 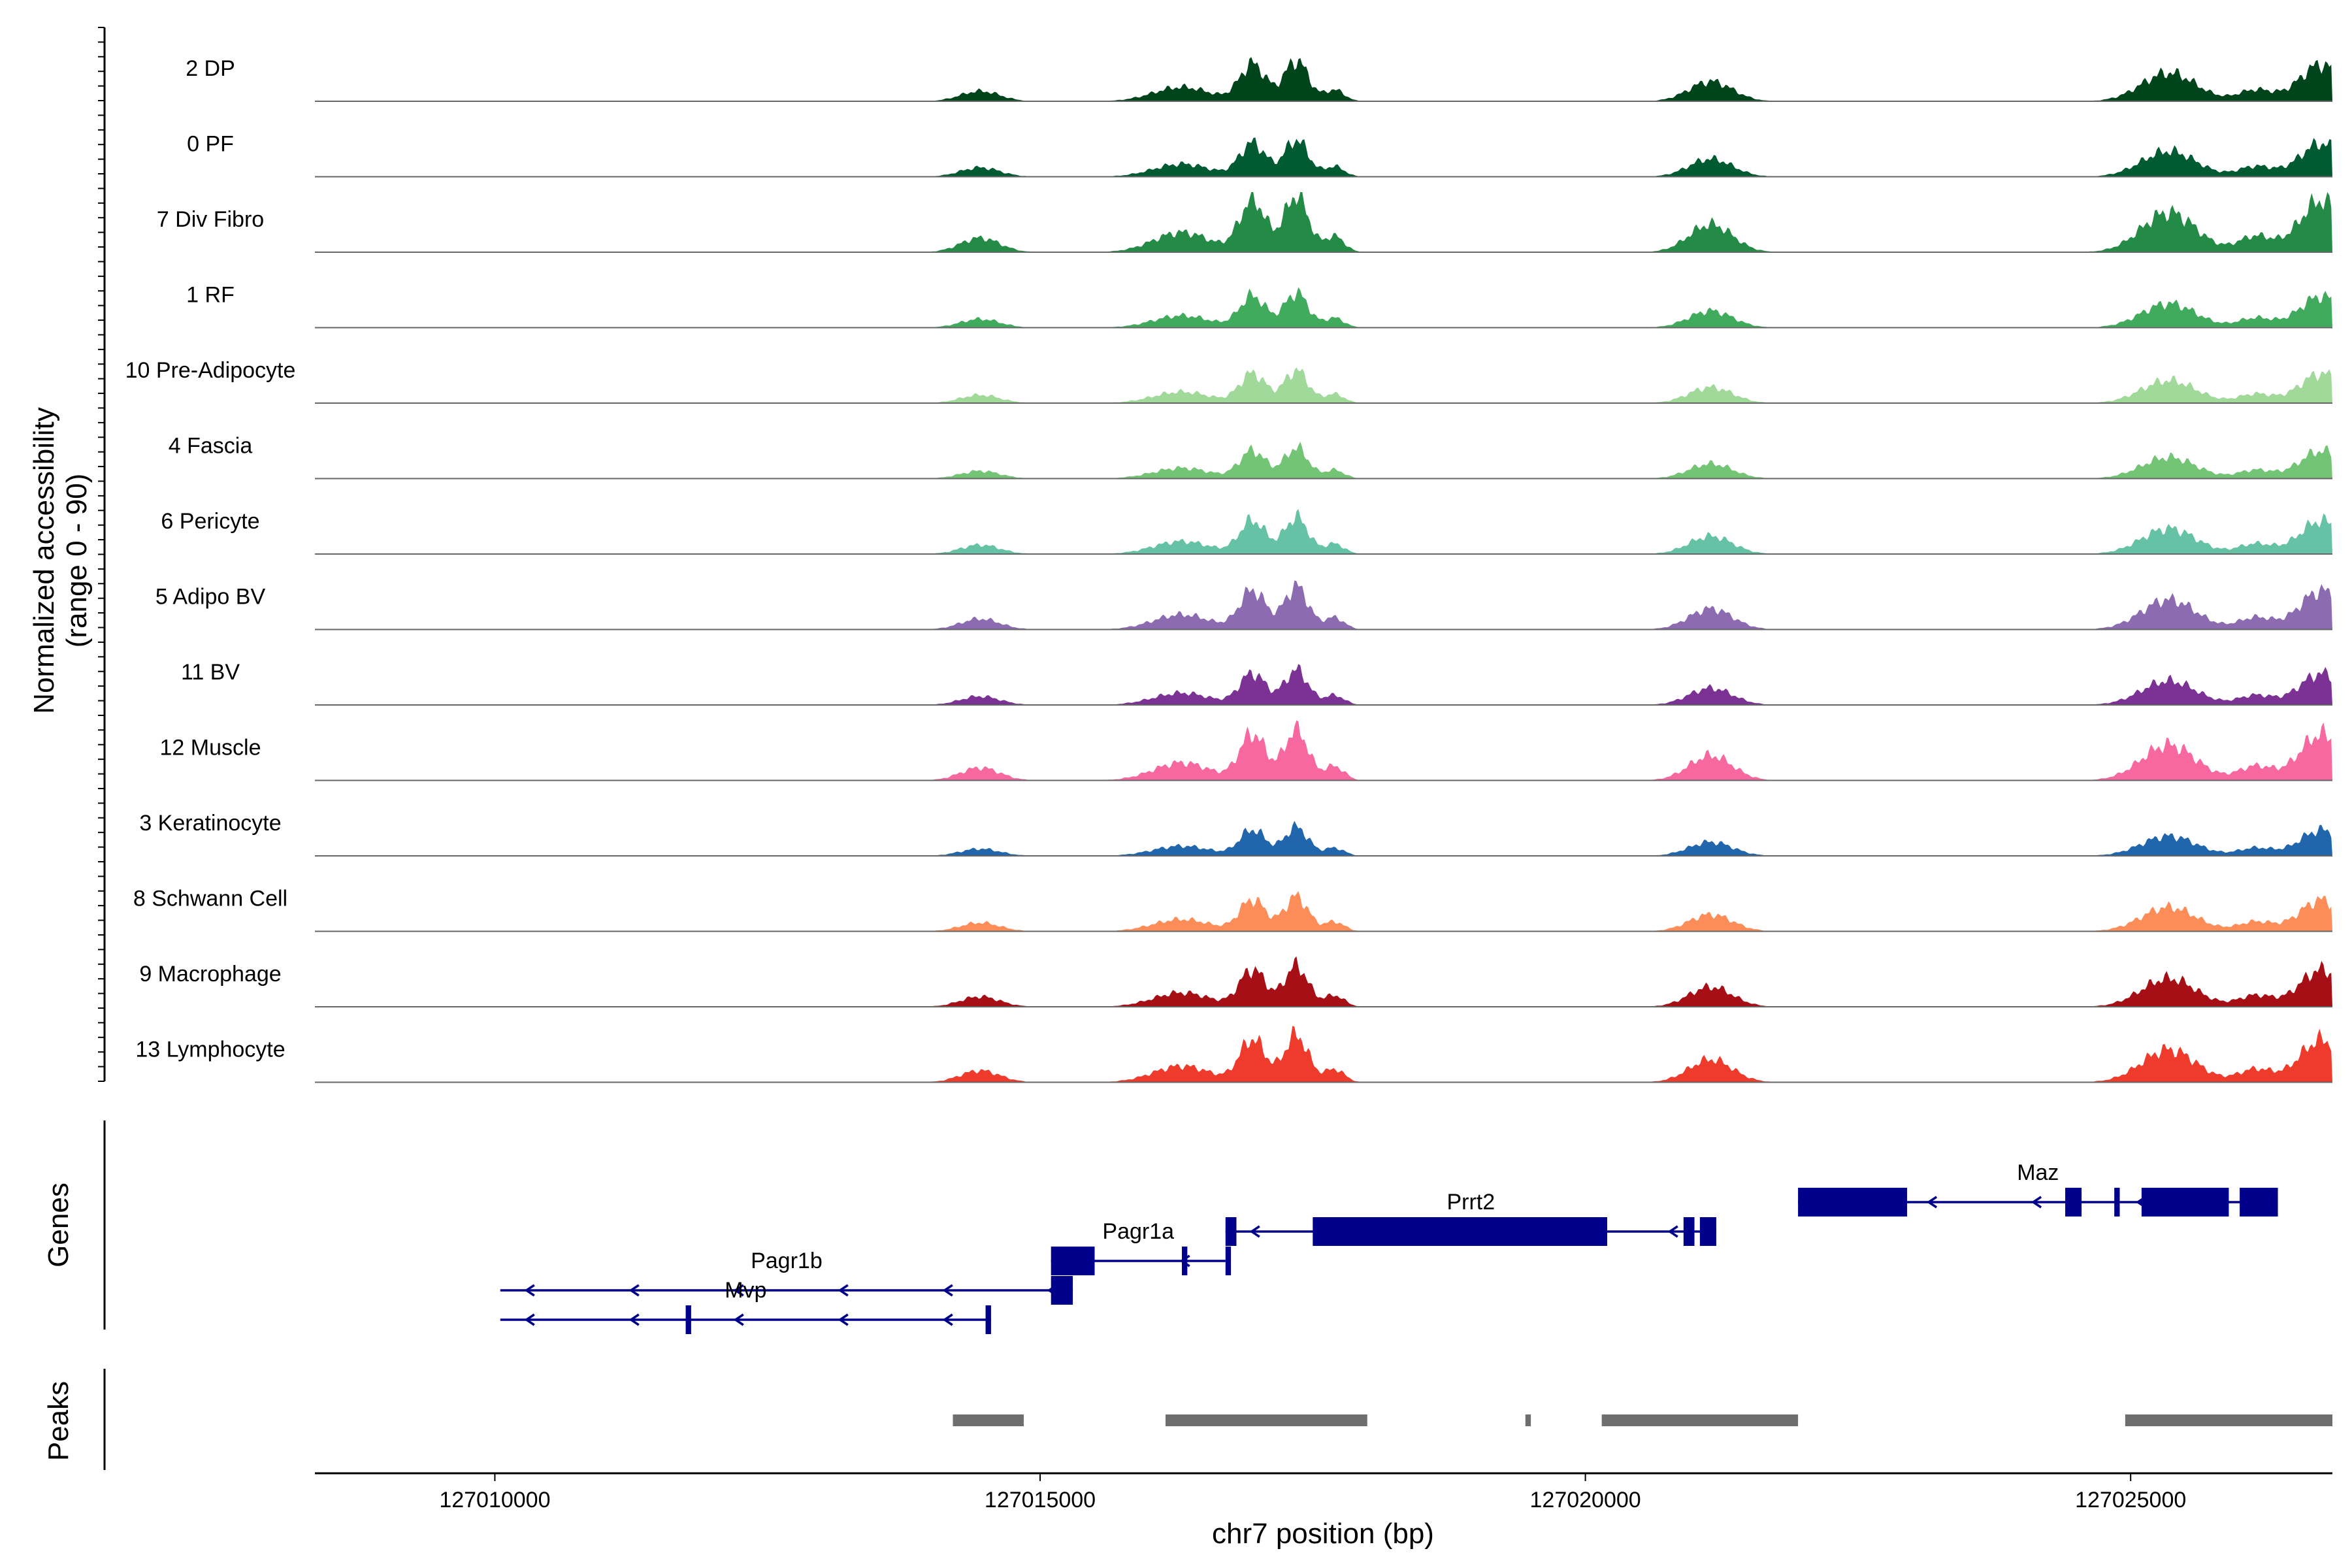 What do you see at coordinates (44, 560) in the screenshot?
I see `accessibility-ylabel: Normalized accessibility` at bounding box center [44, 560].